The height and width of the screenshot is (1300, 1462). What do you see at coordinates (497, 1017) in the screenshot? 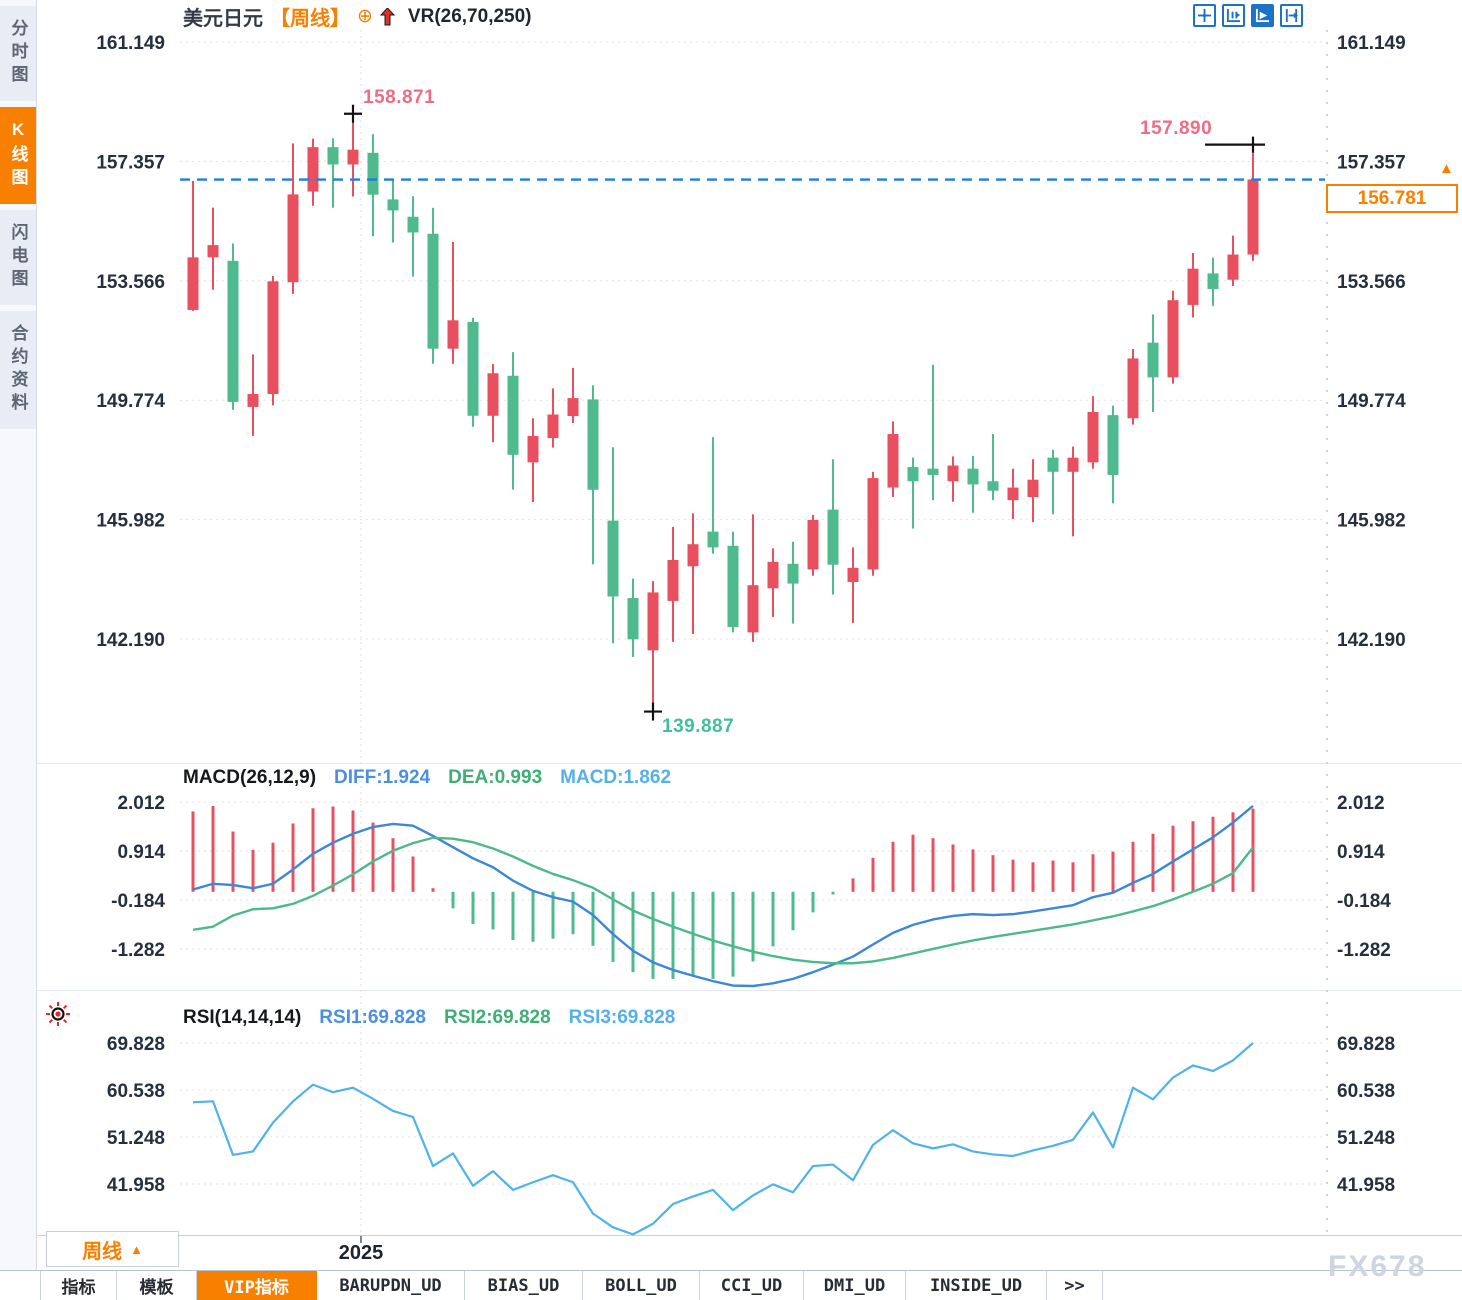
I see `rsi2-value: RSI2:69.828` at bounding box center [497, 1017].